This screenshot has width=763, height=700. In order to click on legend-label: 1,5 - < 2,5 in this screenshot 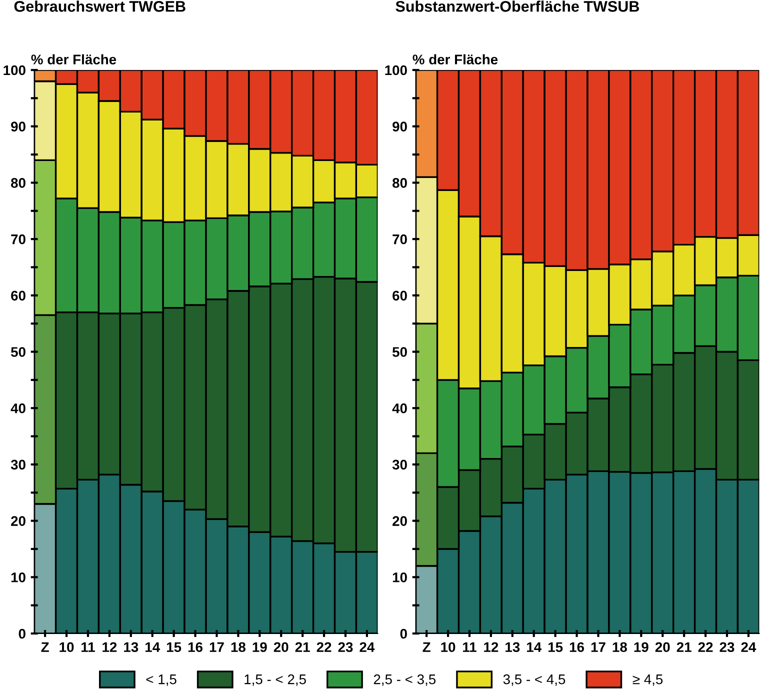, I will do `click(275, 680)`.